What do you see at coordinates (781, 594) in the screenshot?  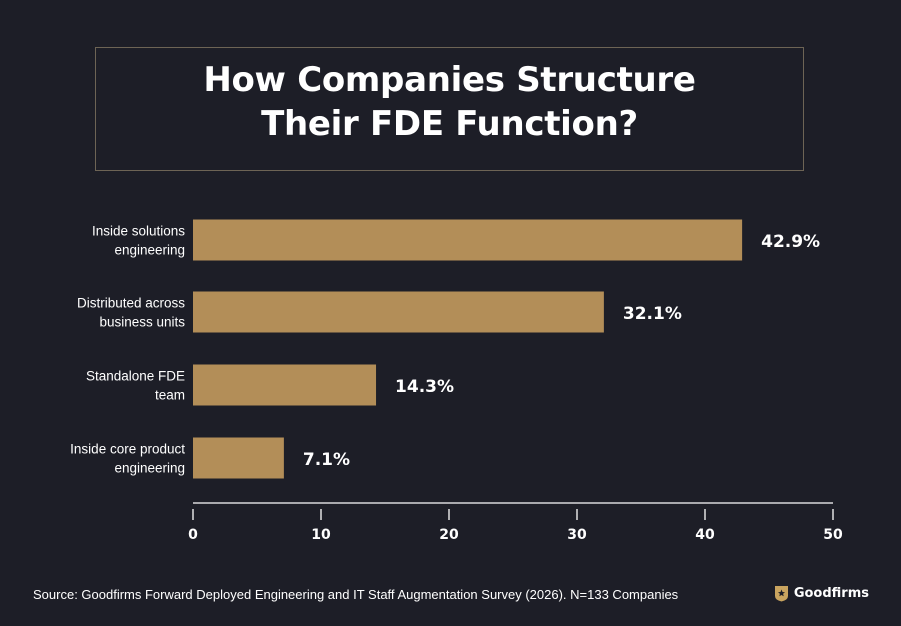 I see `shield-star-icon` at bounding box center [781, 594].